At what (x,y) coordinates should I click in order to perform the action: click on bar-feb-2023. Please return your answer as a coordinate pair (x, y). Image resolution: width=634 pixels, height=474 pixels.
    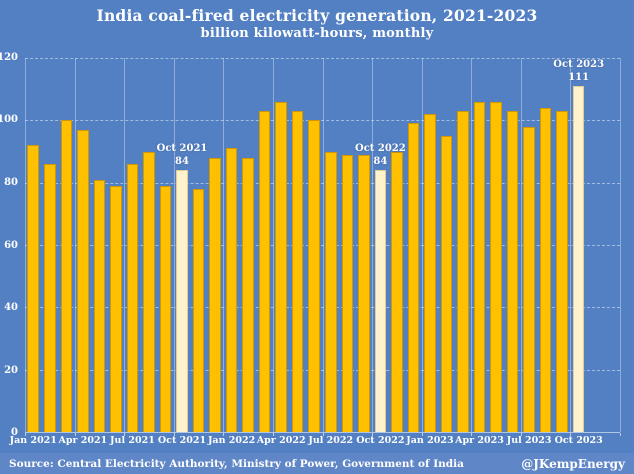
    Looking at the image, I should click on (446, 283).